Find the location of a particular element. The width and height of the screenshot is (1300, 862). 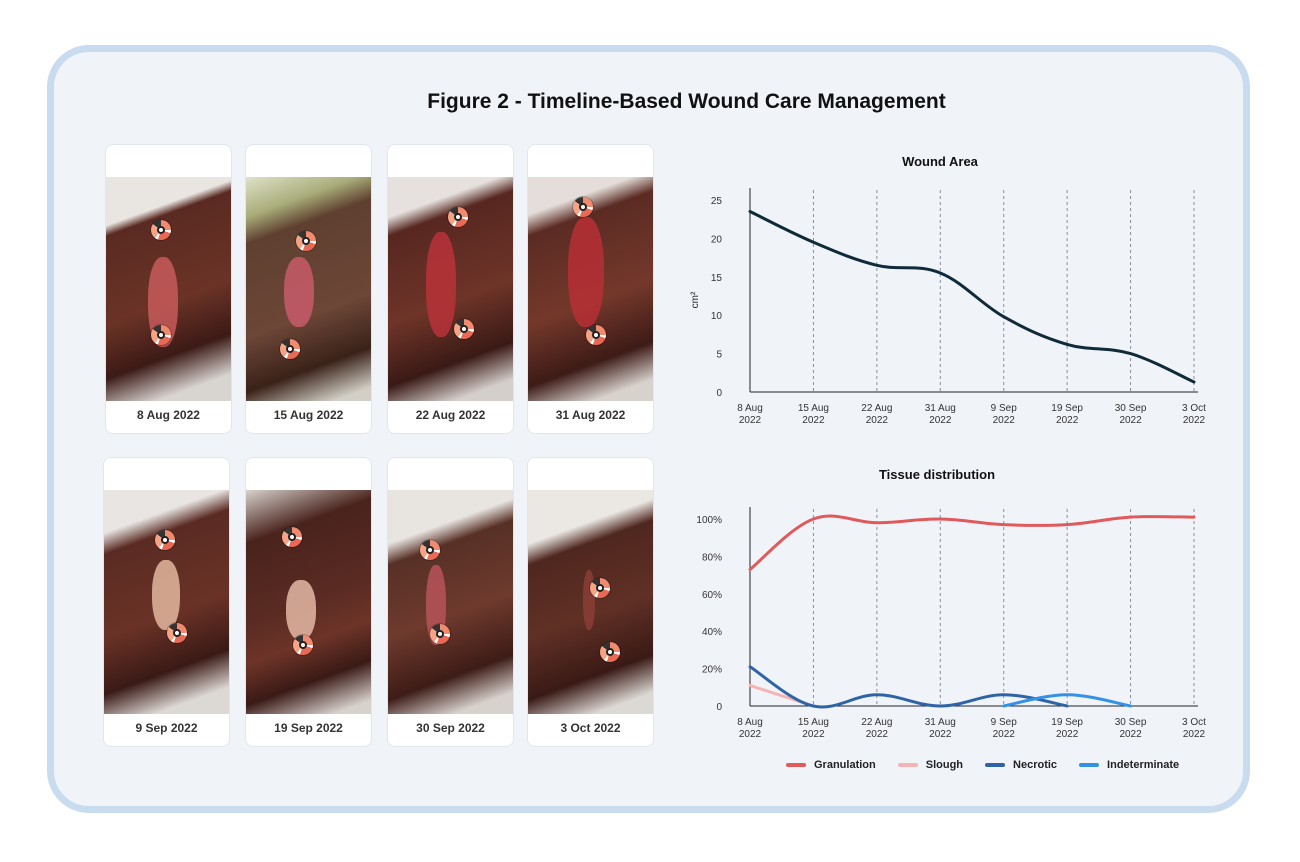

legend-item-slough: Slough is located at coordinates (930, 765).